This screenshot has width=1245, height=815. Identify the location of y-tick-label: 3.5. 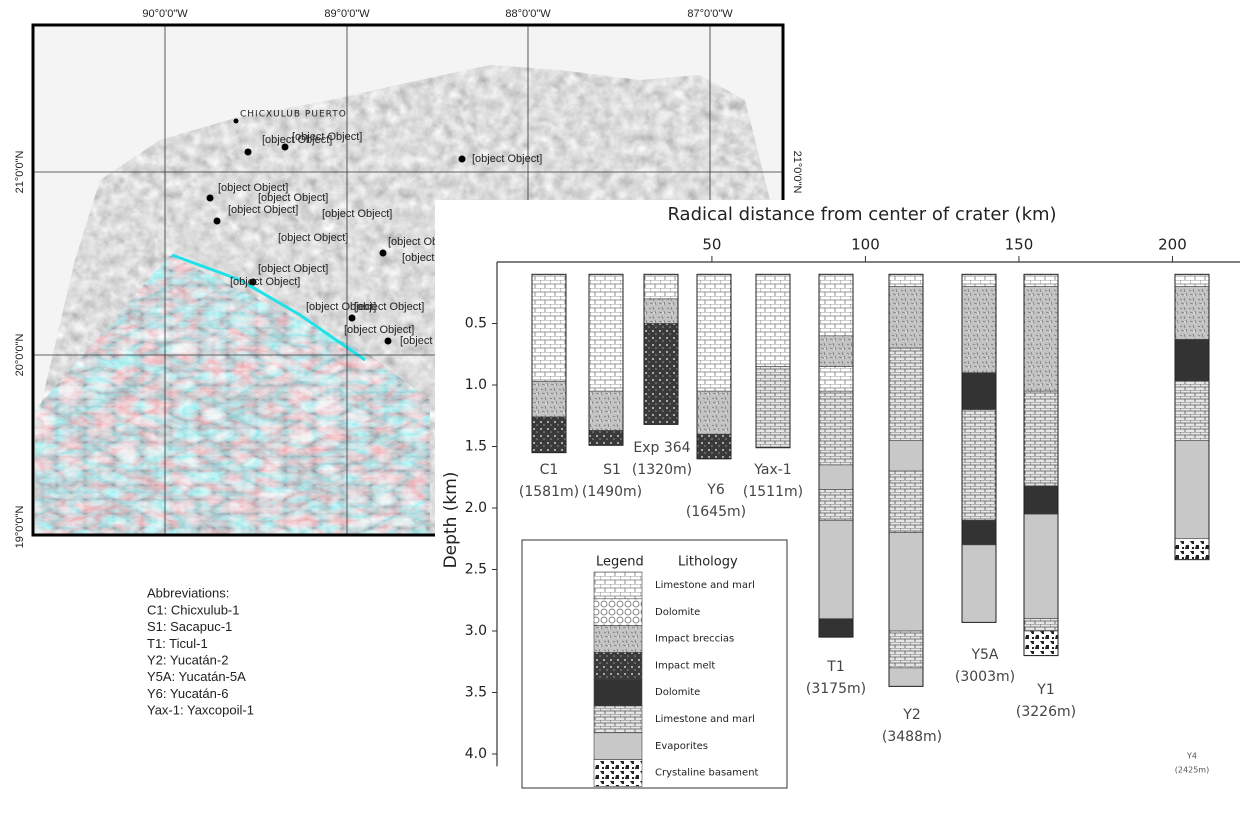
(476, 693).